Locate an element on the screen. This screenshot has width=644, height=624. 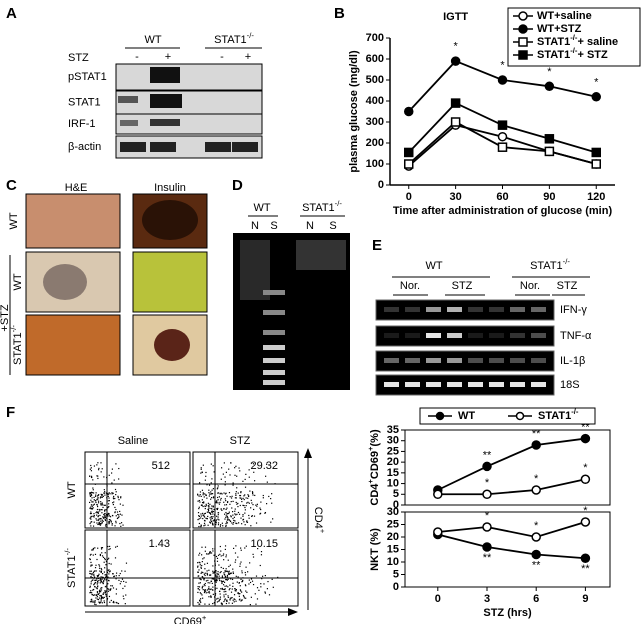
y-tick-label: 0 is located at coordinates (396, 505).